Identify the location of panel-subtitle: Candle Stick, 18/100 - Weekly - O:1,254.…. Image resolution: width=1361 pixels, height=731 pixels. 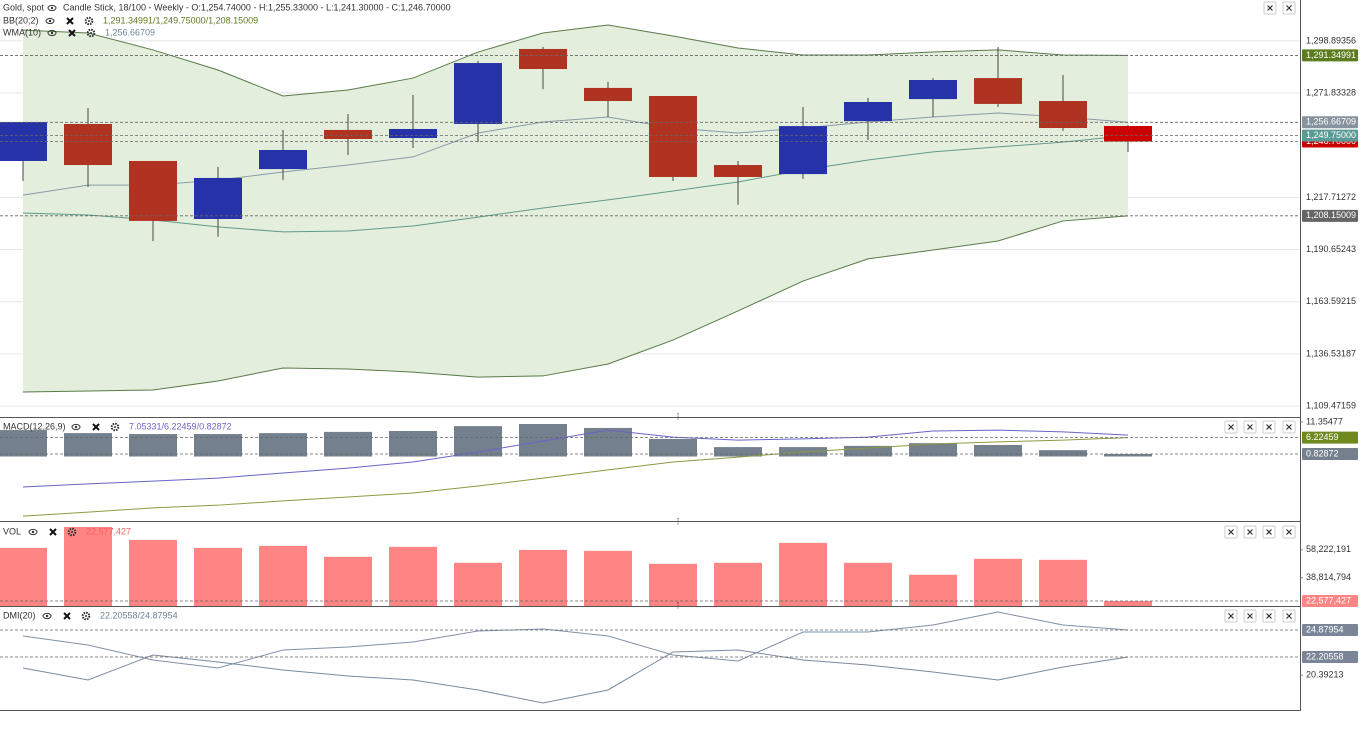
(257, 7).